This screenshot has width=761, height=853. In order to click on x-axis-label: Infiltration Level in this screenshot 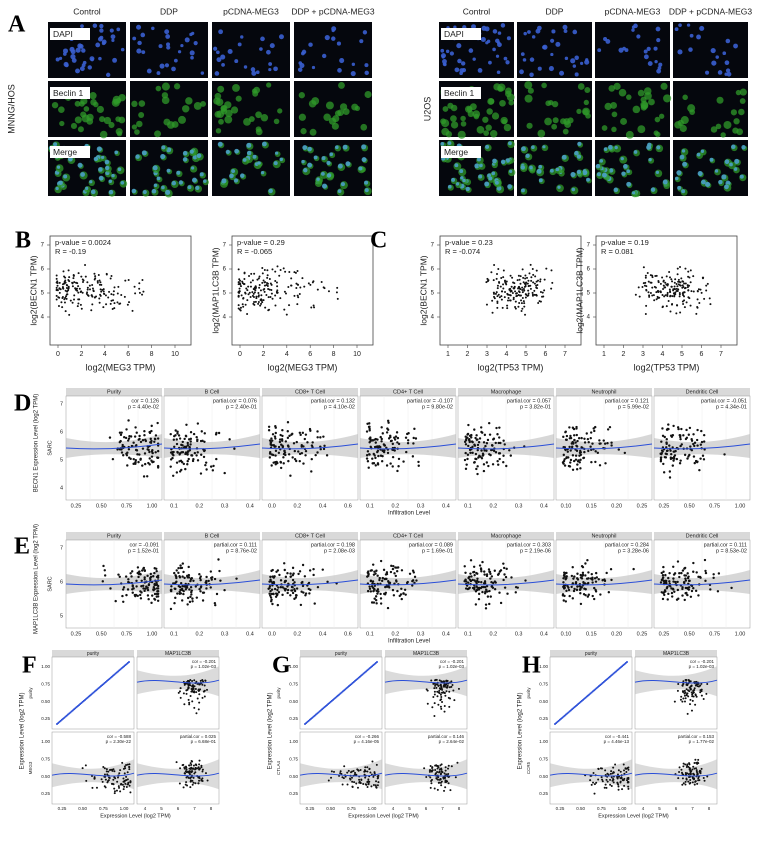, I will do `click(409, 642)`.